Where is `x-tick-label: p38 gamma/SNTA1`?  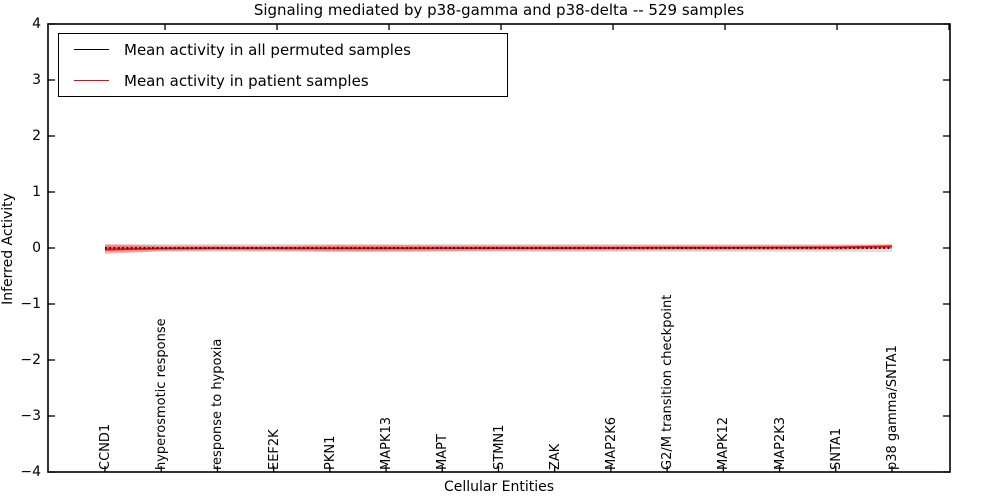 x-tick-label: p38 gamma/SNTA1 is located at coordinates (892, 407).